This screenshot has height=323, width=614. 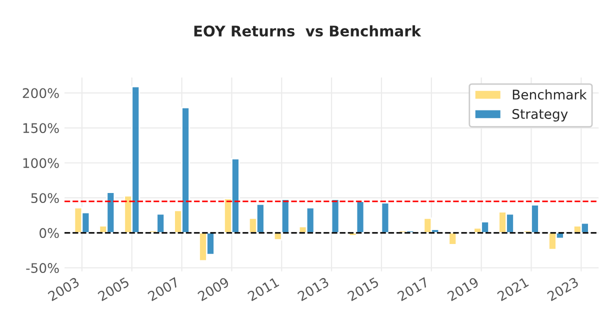 What do you see at coordinates (41, 163) in the screenshot?
I see `y-tick-label: 100%` at bounding box center [41, 163].